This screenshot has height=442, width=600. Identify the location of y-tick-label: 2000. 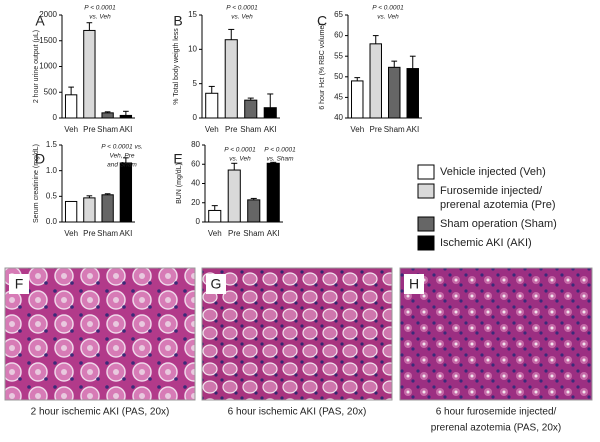
(48, 14).